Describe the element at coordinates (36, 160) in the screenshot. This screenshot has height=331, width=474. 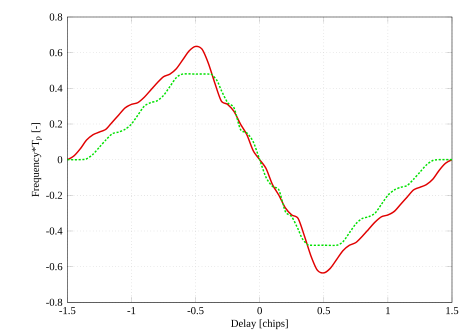
I see `y-axis-title: Frequency*T$_{p}$ [-]` at that location.